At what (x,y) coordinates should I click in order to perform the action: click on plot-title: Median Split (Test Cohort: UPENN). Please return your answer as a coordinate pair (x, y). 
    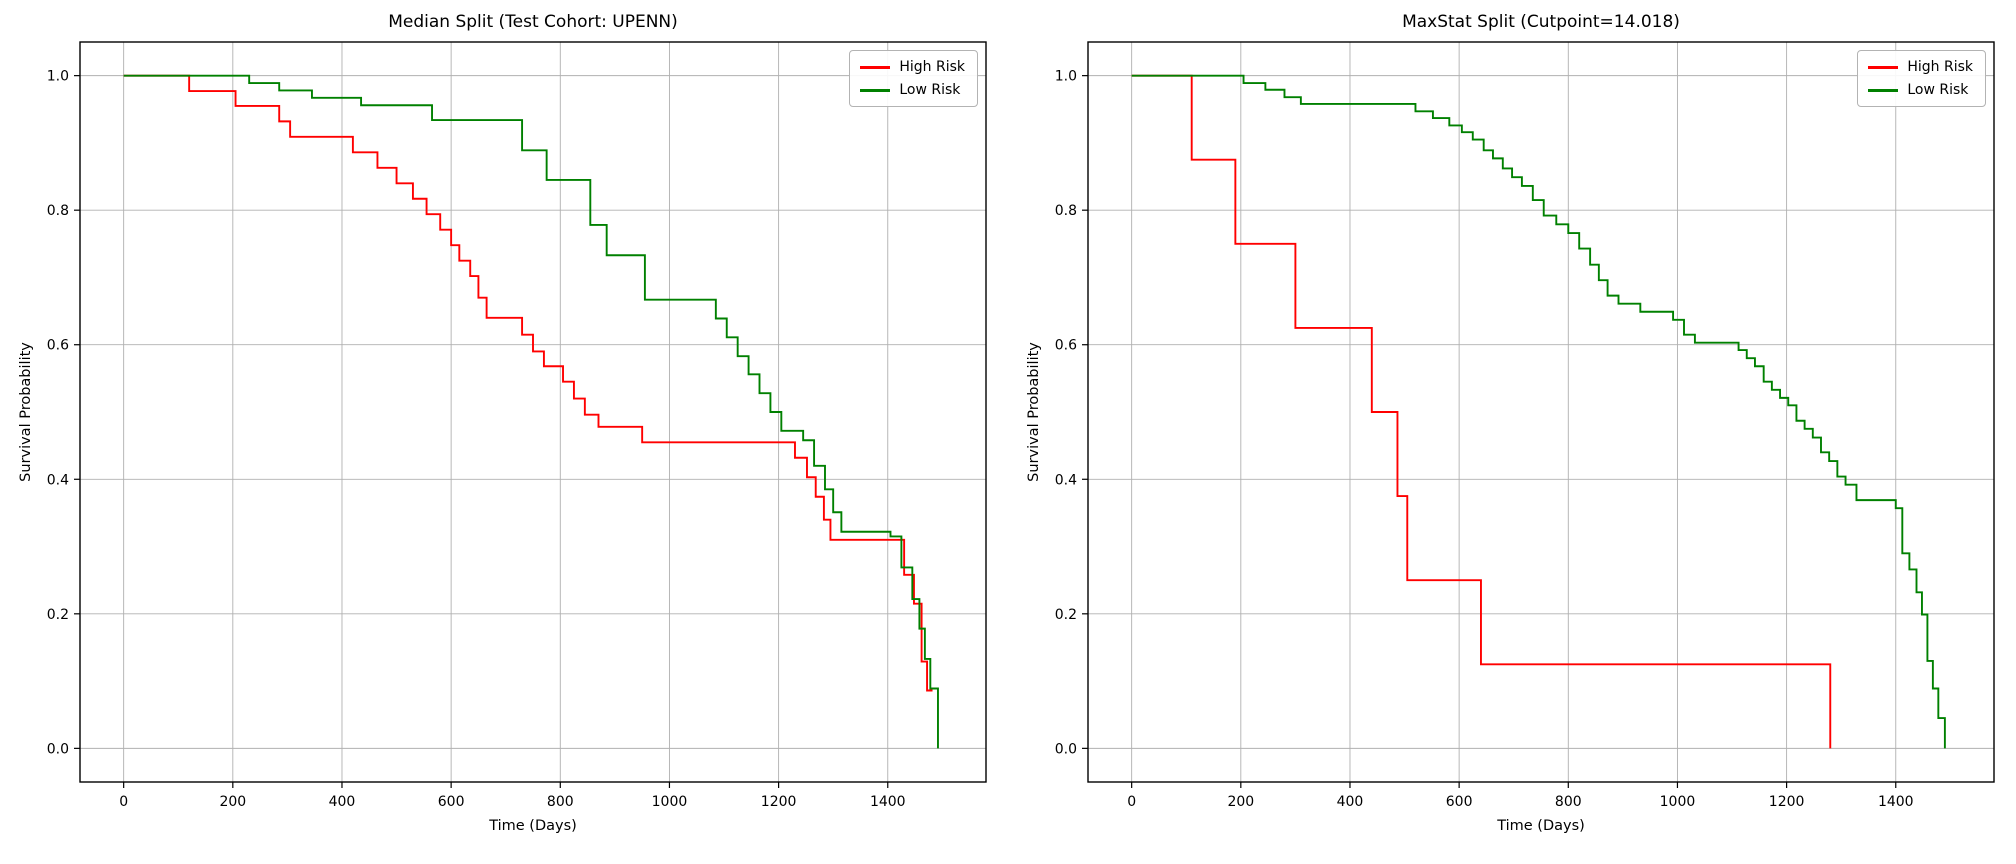
    Looking at the image, I should click on (533, 22).